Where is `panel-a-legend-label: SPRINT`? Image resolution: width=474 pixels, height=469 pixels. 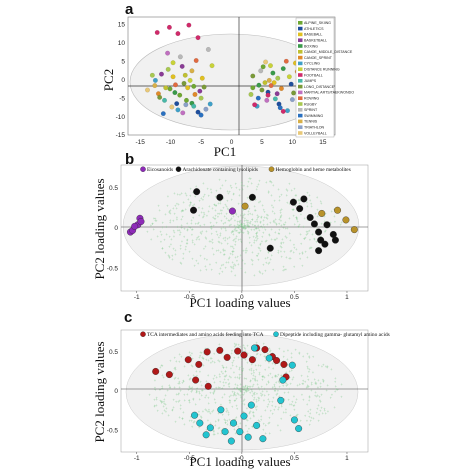 panel-a-legend-label: SPRINT is located at coordinates (311, 110).